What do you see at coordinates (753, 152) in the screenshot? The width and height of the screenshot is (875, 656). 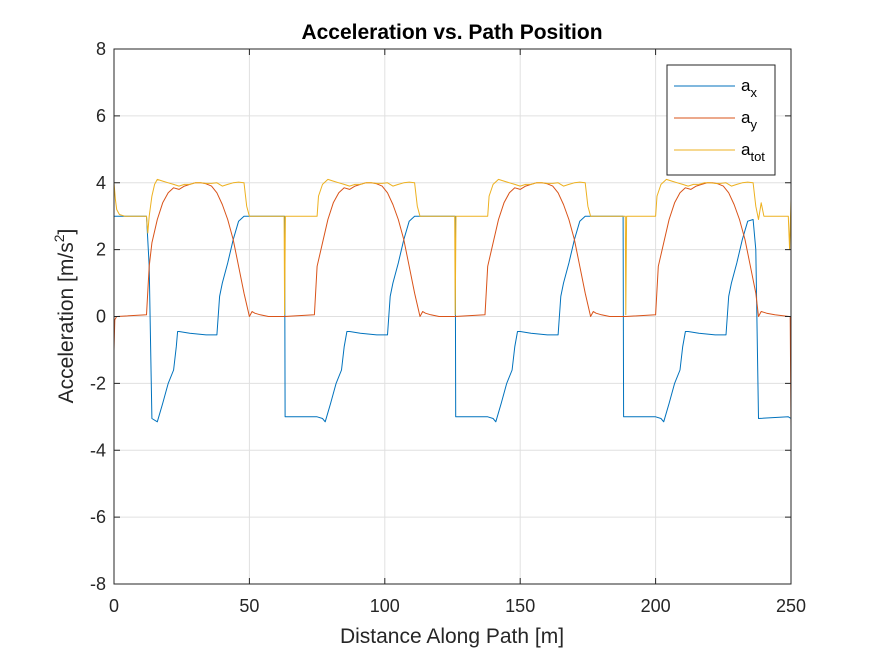 I see `legend-label-a-tot: atot` at bounding box center [753, 152].